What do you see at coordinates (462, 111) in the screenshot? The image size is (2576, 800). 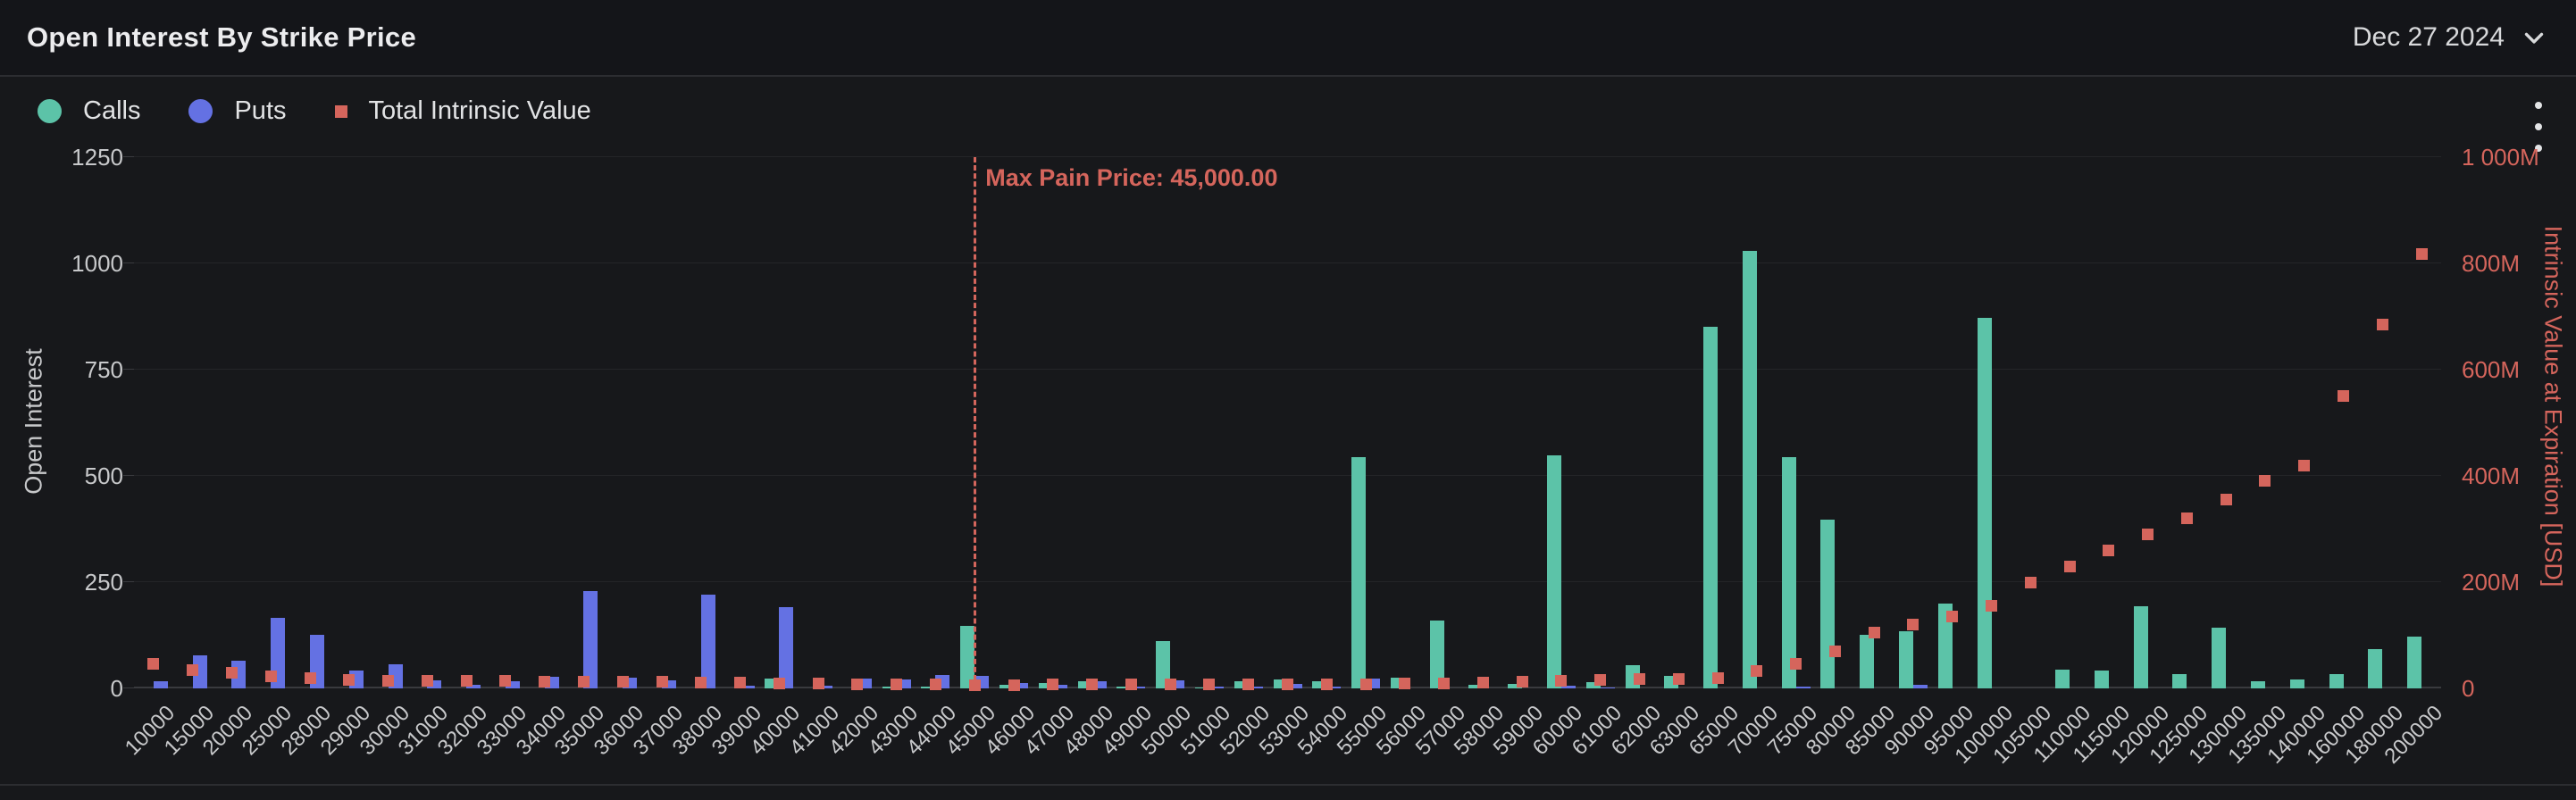 I see `legend-item-total-intrinsic-value: Total Intrinsic Value` at bounding box center [462, 111].